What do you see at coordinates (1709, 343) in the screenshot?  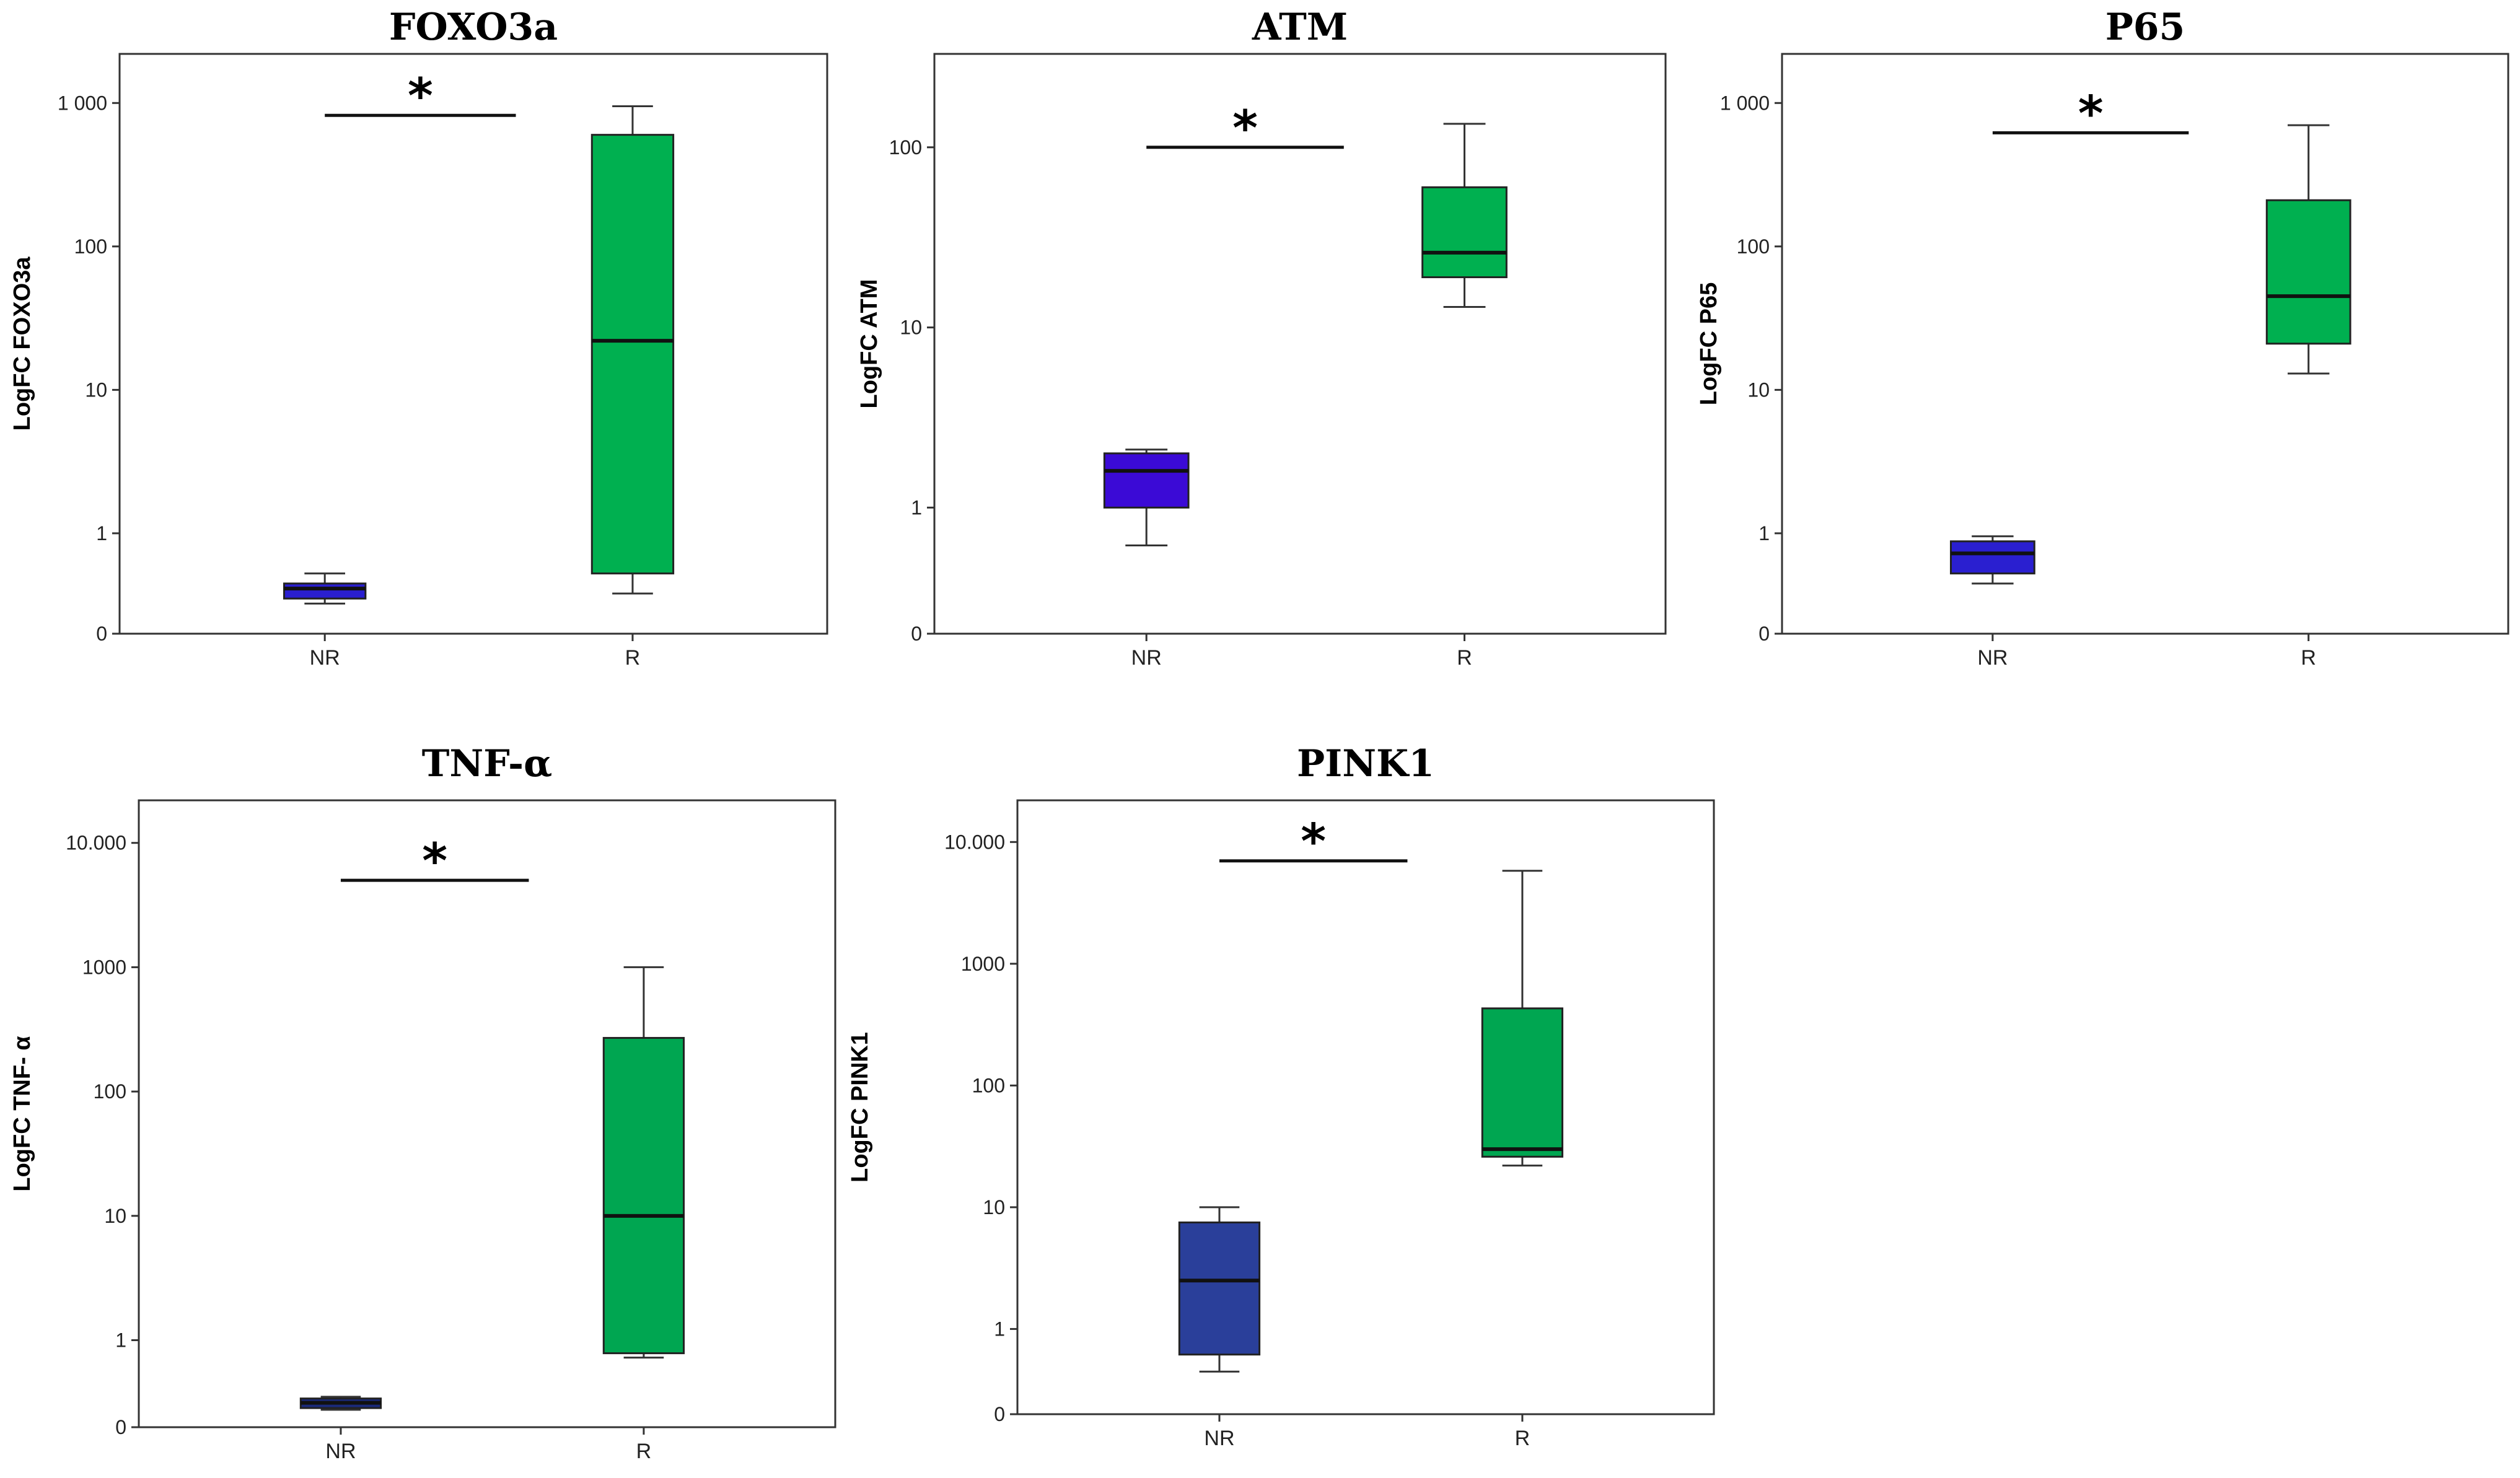 I see `y-axis-label: LogFC P65` at bounding box center [1709, 343].